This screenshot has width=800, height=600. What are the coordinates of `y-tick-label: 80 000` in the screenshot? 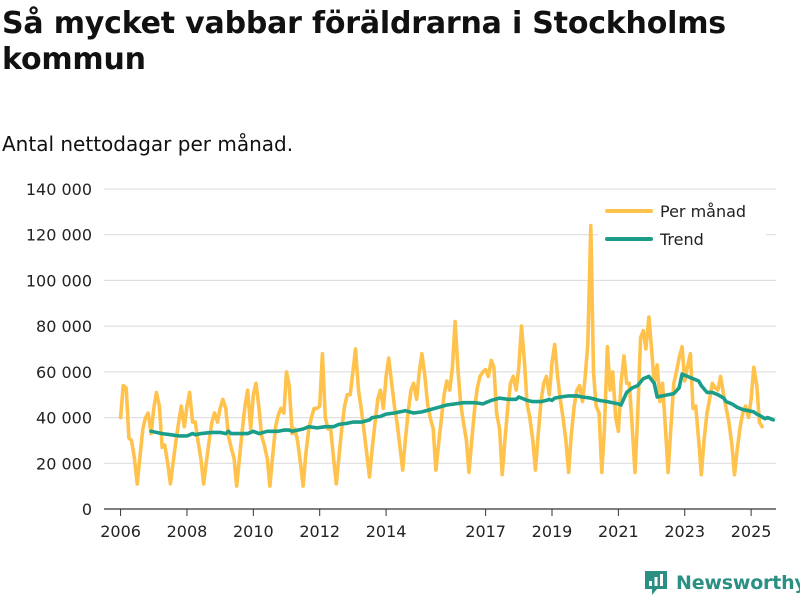 It's located at (64, 326).